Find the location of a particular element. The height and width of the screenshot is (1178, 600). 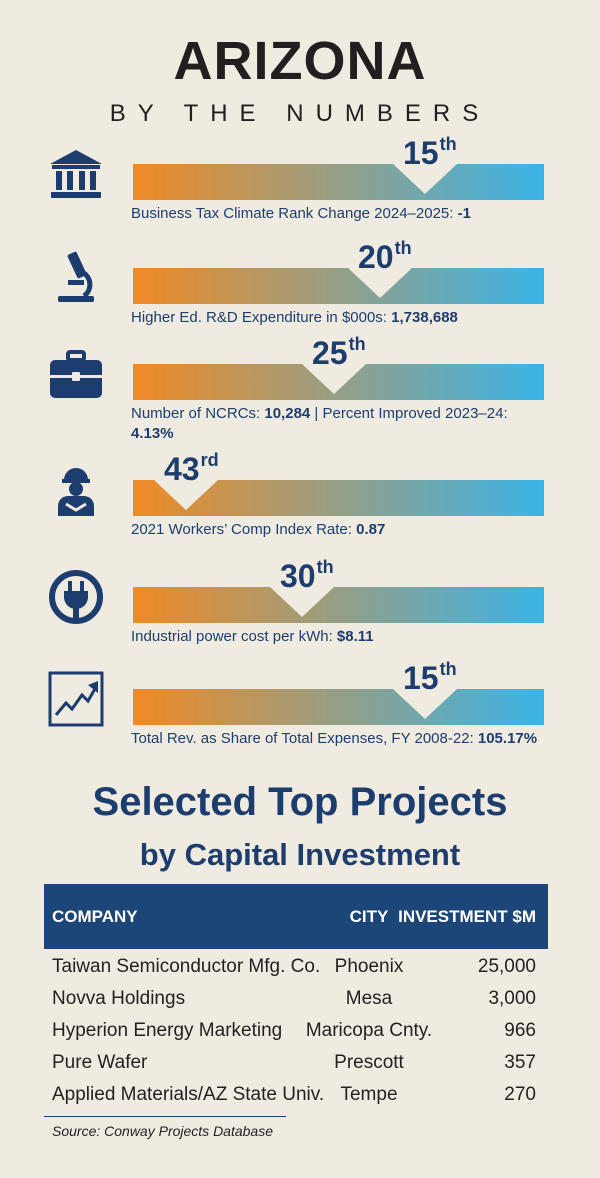

power-plug-icon is located at coordinates (76, 597).